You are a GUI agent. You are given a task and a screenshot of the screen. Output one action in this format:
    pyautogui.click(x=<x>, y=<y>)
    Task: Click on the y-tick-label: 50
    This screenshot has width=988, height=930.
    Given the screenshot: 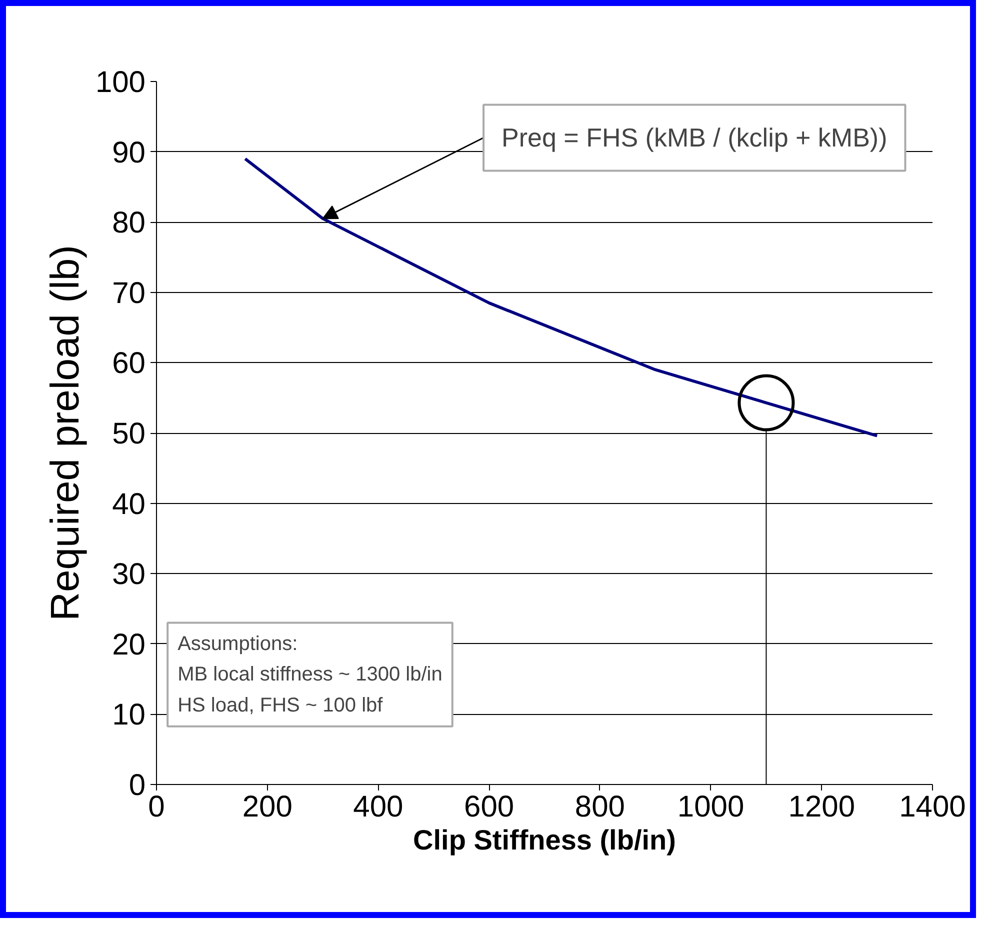 What is the action you would take?
    pyautogui.click(x=129, y=434)
    